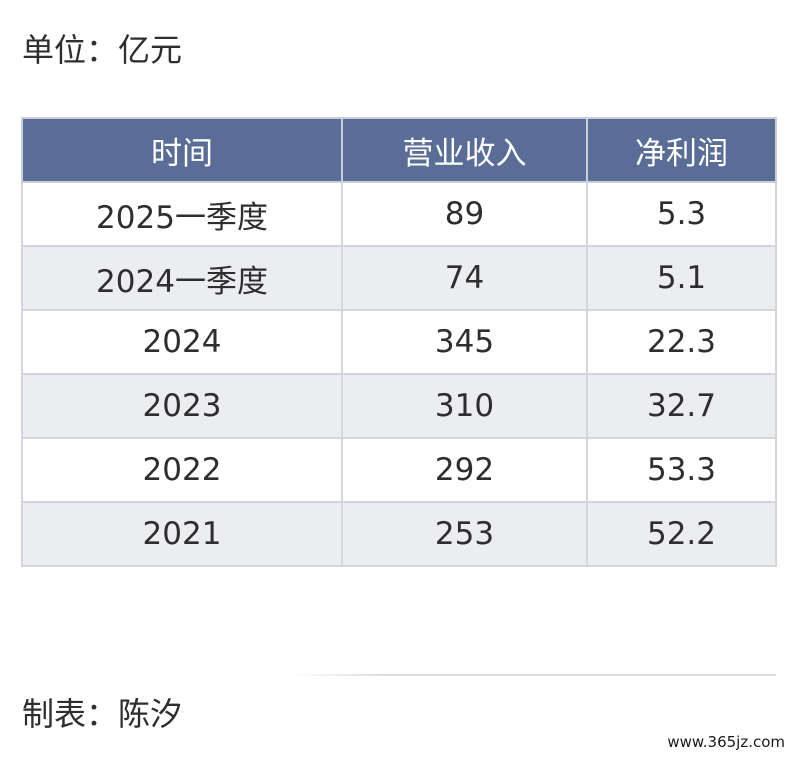  I want to click on cell-period: 2022, so click(182, 470).